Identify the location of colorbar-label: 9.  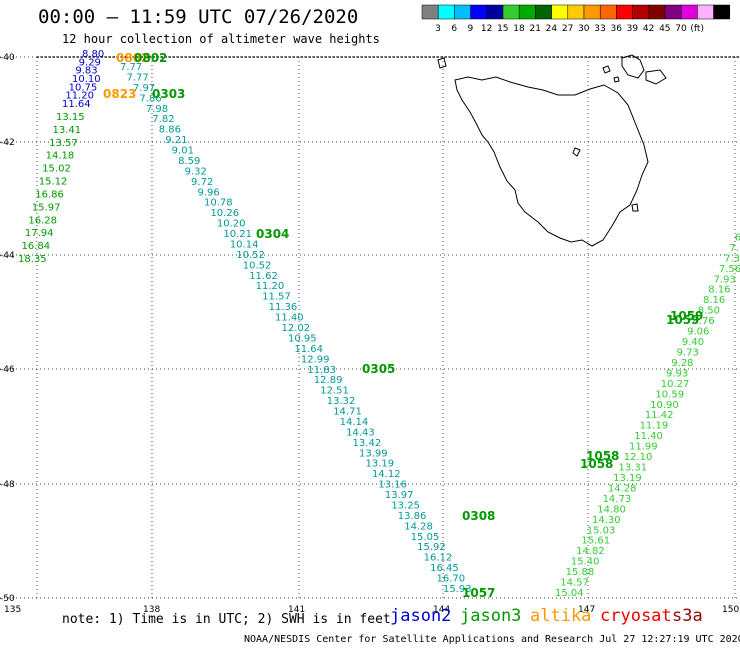
(471, 29).